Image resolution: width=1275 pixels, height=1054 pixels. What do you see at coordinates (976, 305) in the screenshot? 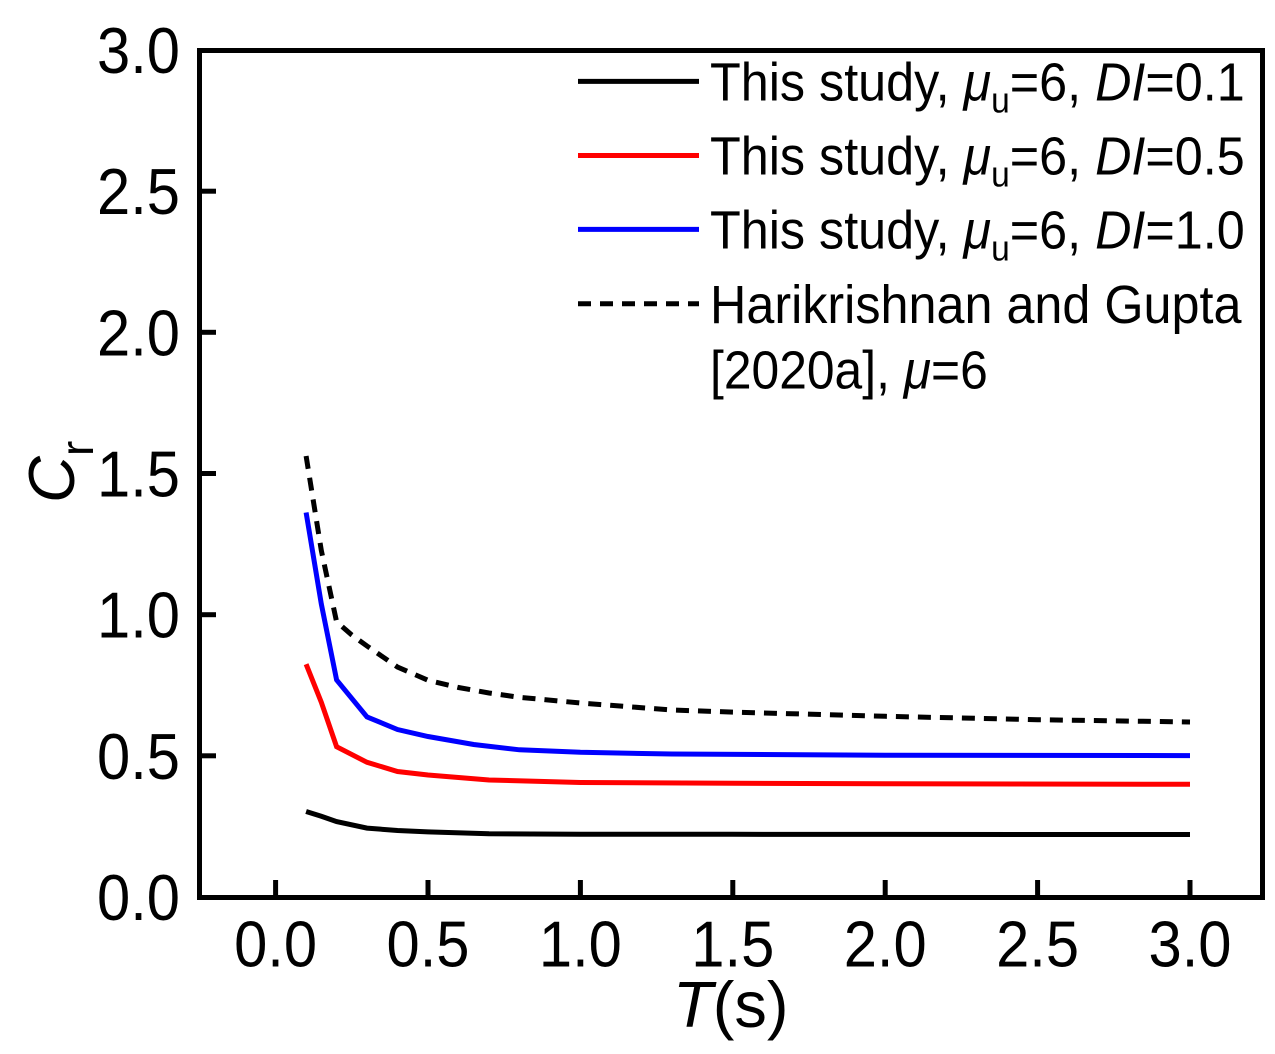
I see `svg-text: Harikrishnan and Gupta` at bounding box center [976, 305].